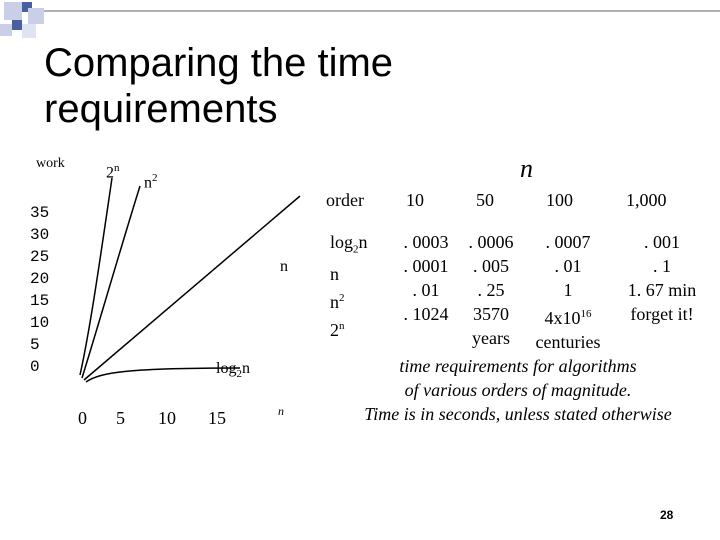 The image size is (720, 540). I want to click on quad-curve-label: n2, so click(151, 182).